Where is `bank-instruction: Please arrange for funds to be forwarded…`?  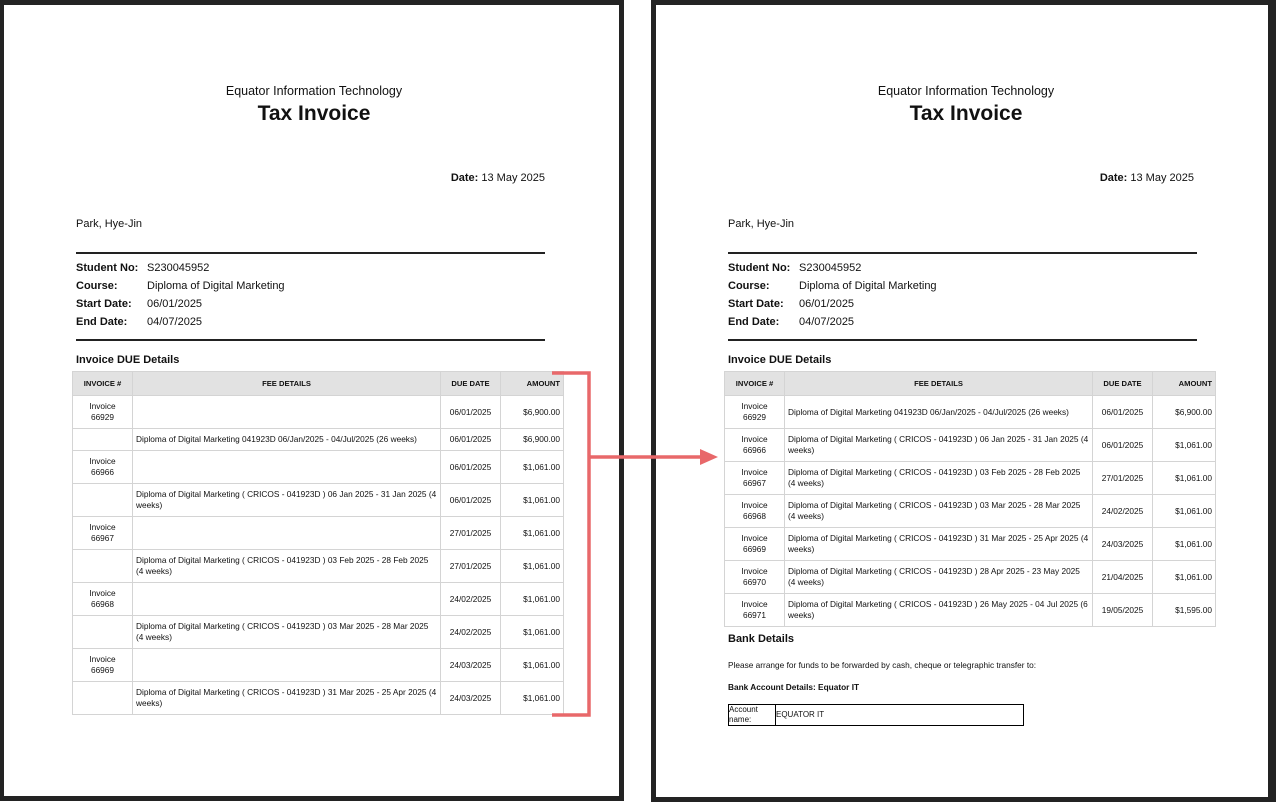
bank-instruction: Please arrange for funds to be forwarded… is located at coordinates (882, 665).